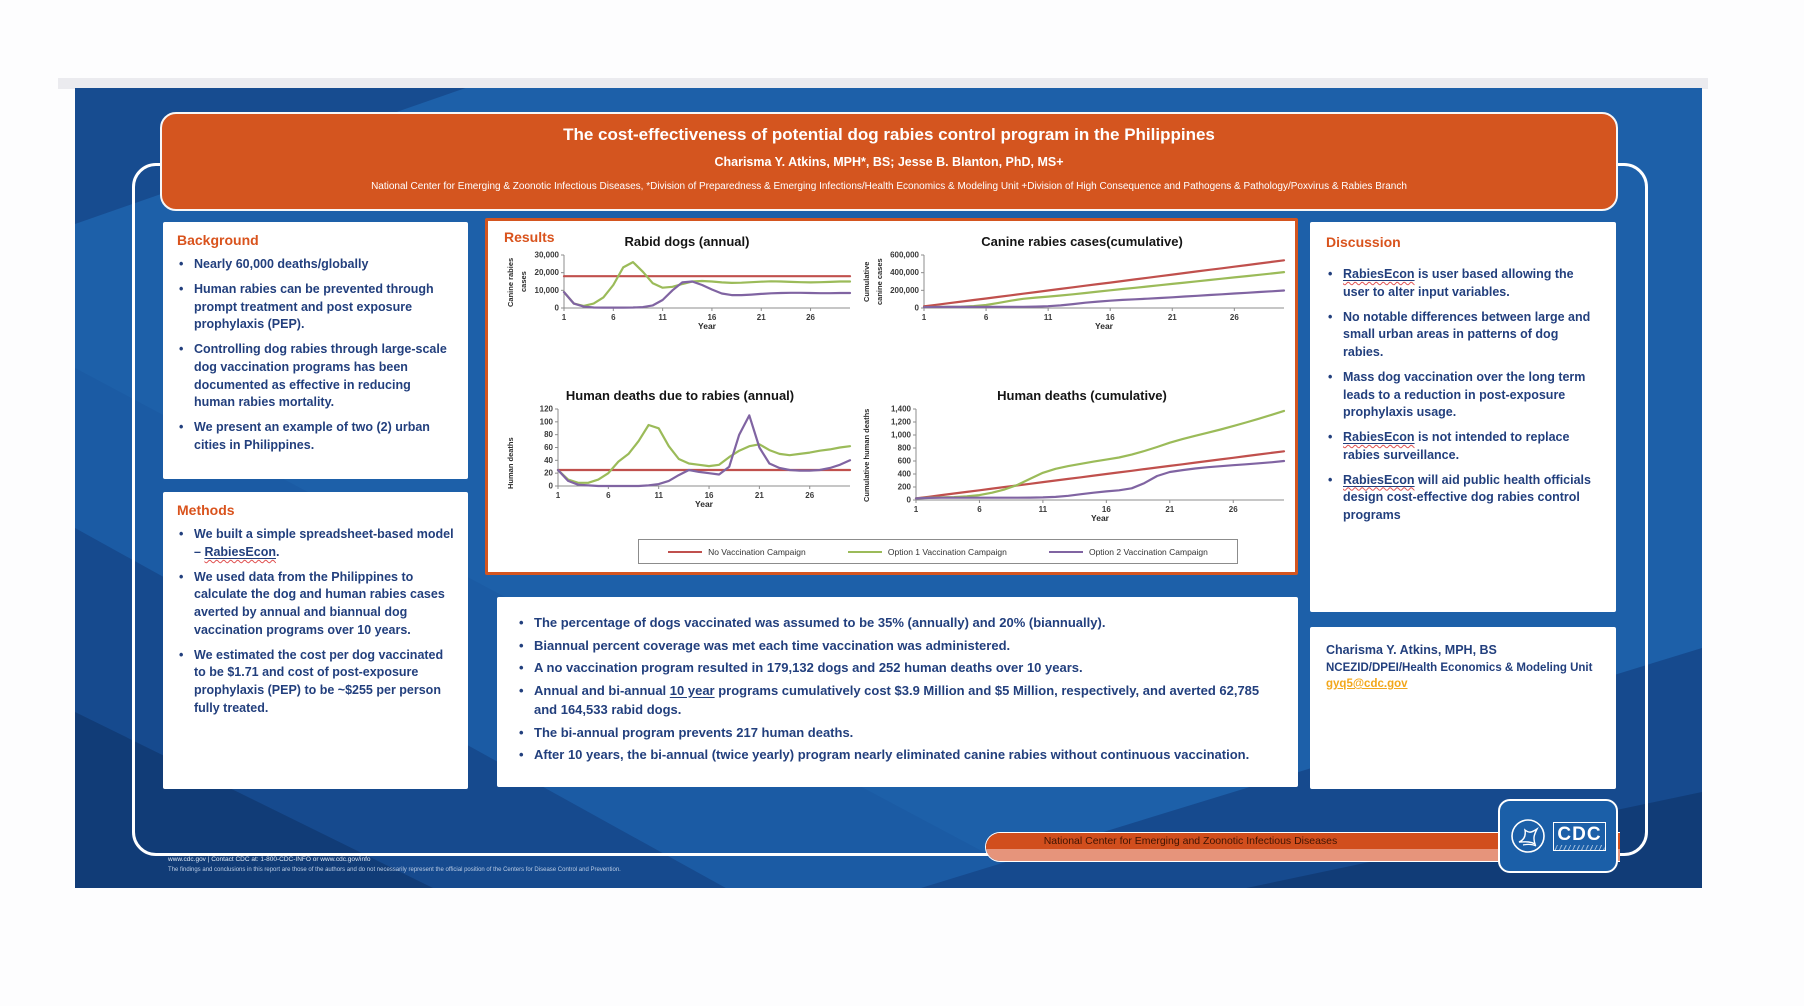 Image resolution: width=1804 pixels, height=1006 pixels. What do you see at coordinates (529, 237) in the screenshot?
I see `results-heading: Results` at bounding box center [529, 237].